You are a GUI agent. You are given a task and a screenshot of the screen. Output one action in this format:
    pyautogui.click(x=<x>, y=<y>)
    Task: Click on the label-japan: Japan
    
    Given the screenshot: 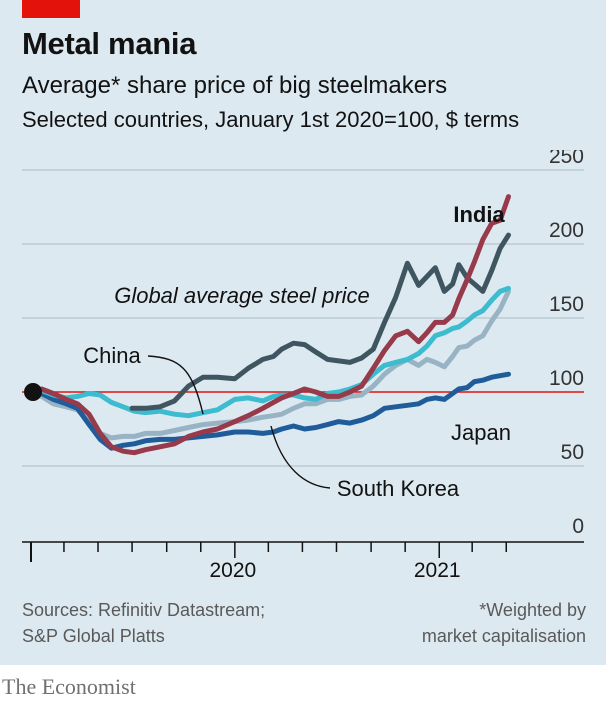 What is the action you would take?
    pyautogui.click(x=481, y=432)
    